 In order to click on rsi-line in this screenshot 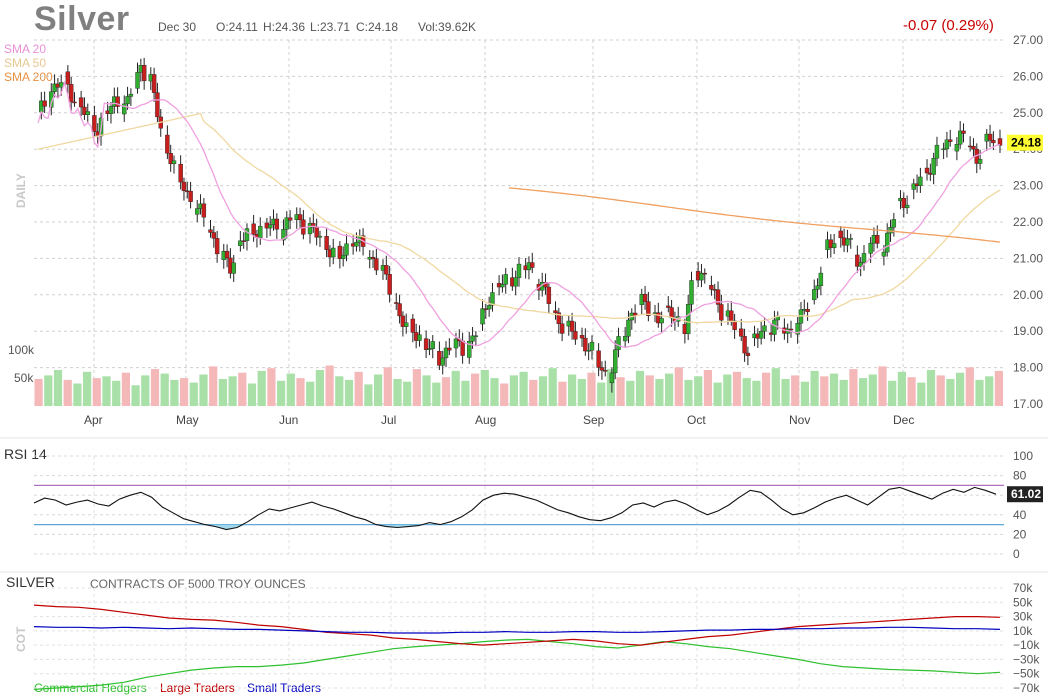, I will do `click(515, 508)`.